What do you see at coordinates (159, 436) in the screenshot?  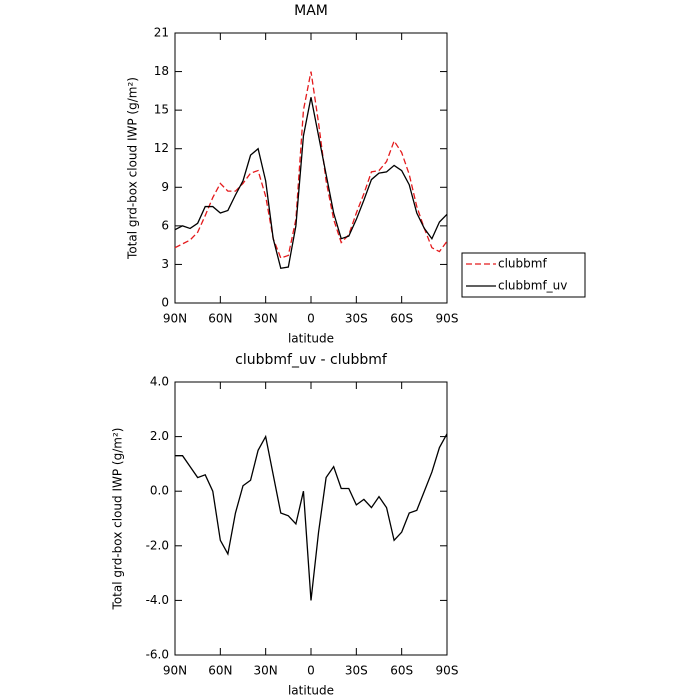 I see `y-tick-label: 2.0` at bounding box center [159, 436].